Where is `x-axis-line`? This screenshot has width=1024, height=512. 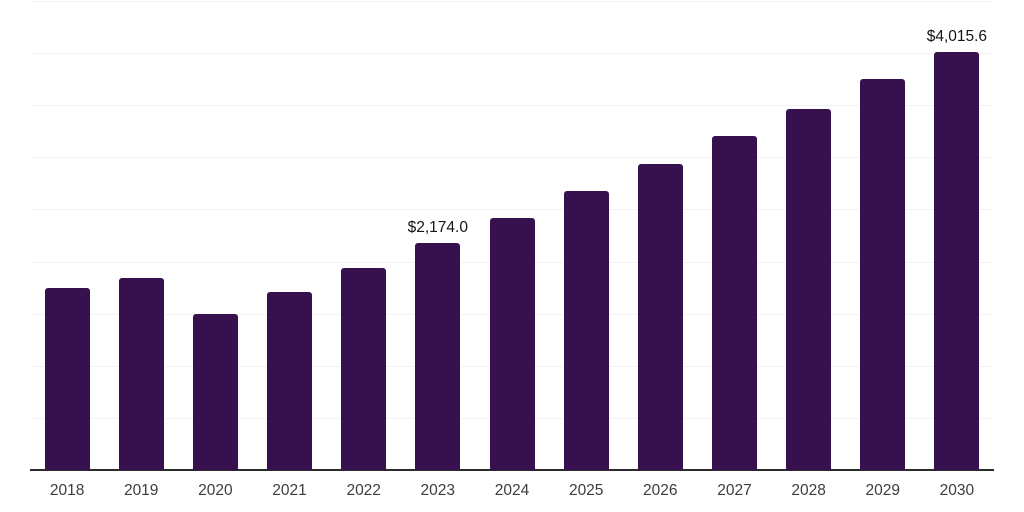 x-axis-line is located at coordinates (512, 470).